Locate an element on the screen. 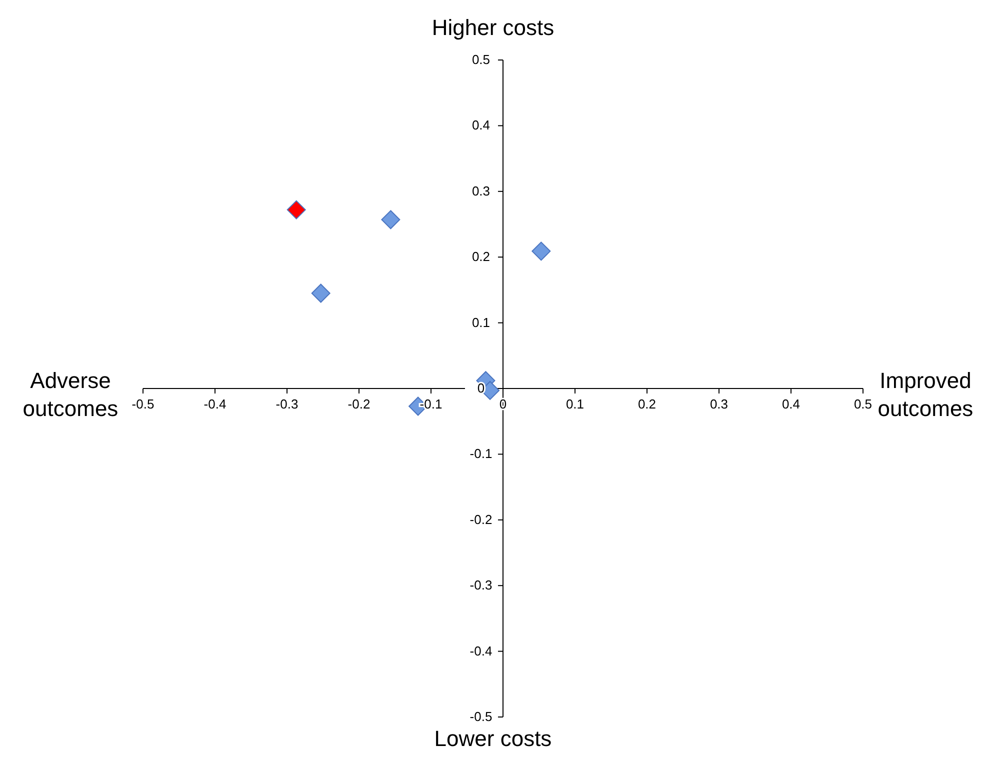  y-tick-label: 0.5 is located at coordinates (481, 59).